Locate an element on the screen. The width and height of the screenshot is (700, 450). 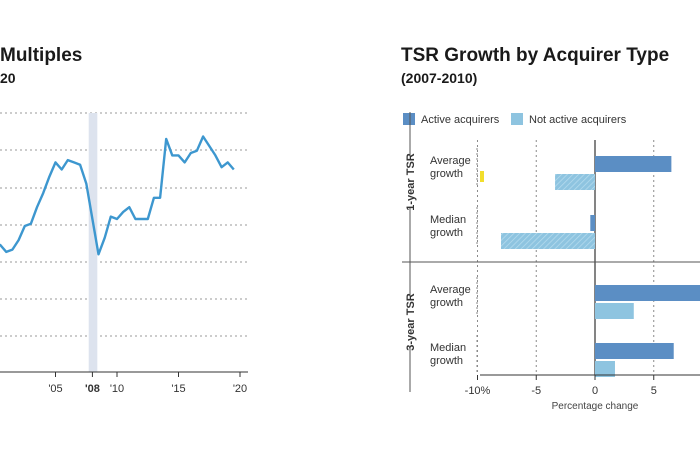
right-x-tick-label: 0 is located at coordinates (595, 391).